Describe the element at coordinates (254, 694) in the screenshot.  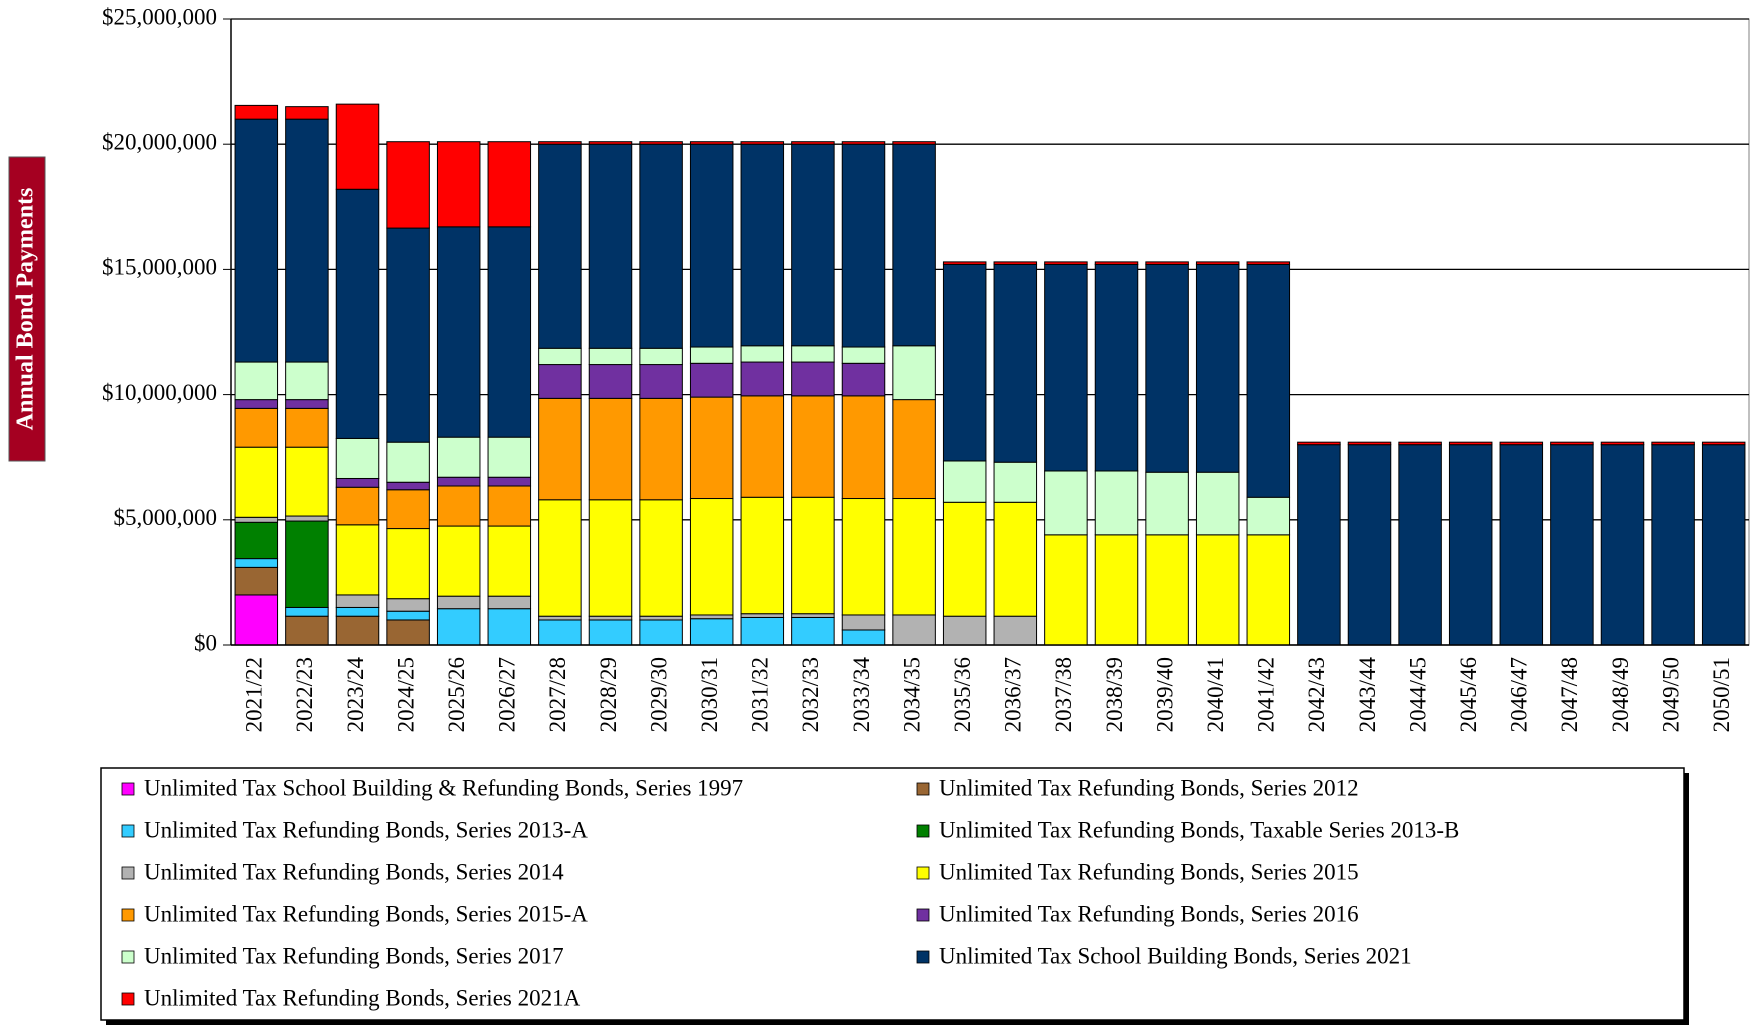
I see `x-tick-label: 2021/22` at that location.